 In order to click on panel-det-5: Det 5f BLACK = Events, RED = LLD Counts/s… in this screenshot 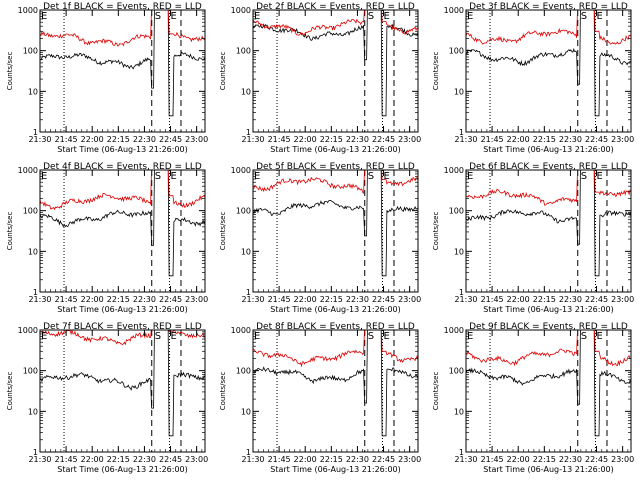, I will do `click(320, 236)`.